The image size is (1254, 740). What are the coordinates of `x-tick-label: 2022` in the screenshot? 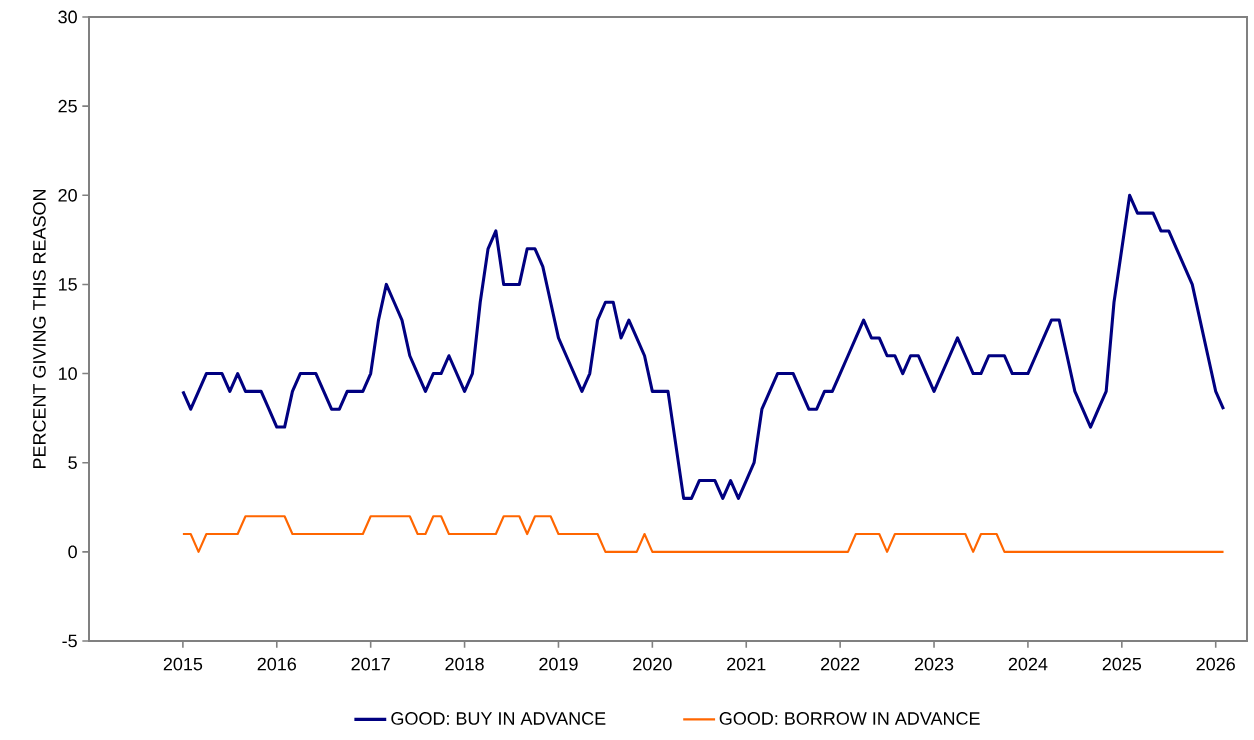 It's located at (840, 664).